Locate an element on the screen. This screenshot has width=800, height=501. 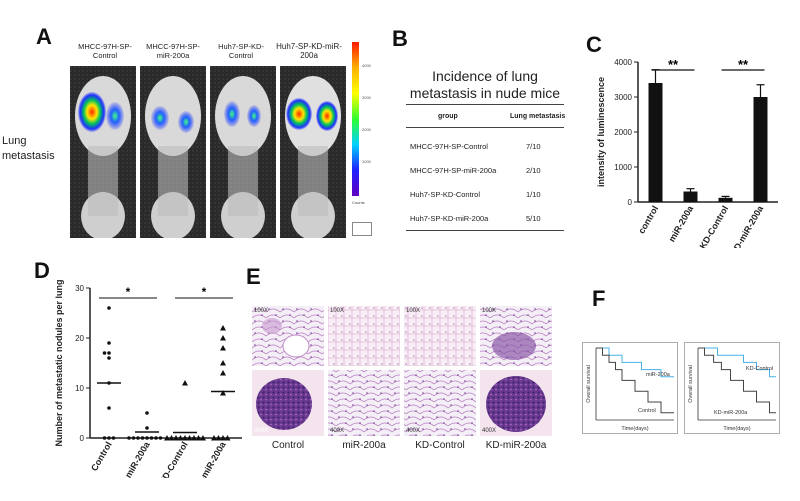
table-header-metastasis: Lung metastasis is located at coordinates (538, 116).